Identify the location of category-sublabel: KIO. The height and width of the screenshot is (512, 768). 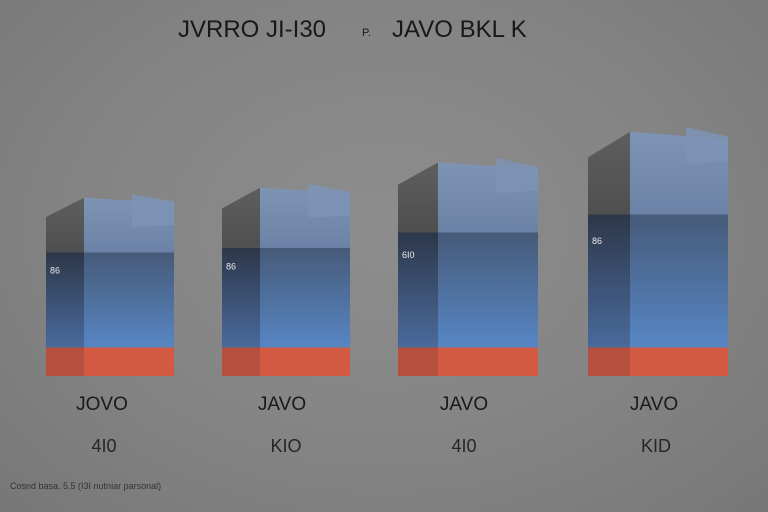
(286, 446).